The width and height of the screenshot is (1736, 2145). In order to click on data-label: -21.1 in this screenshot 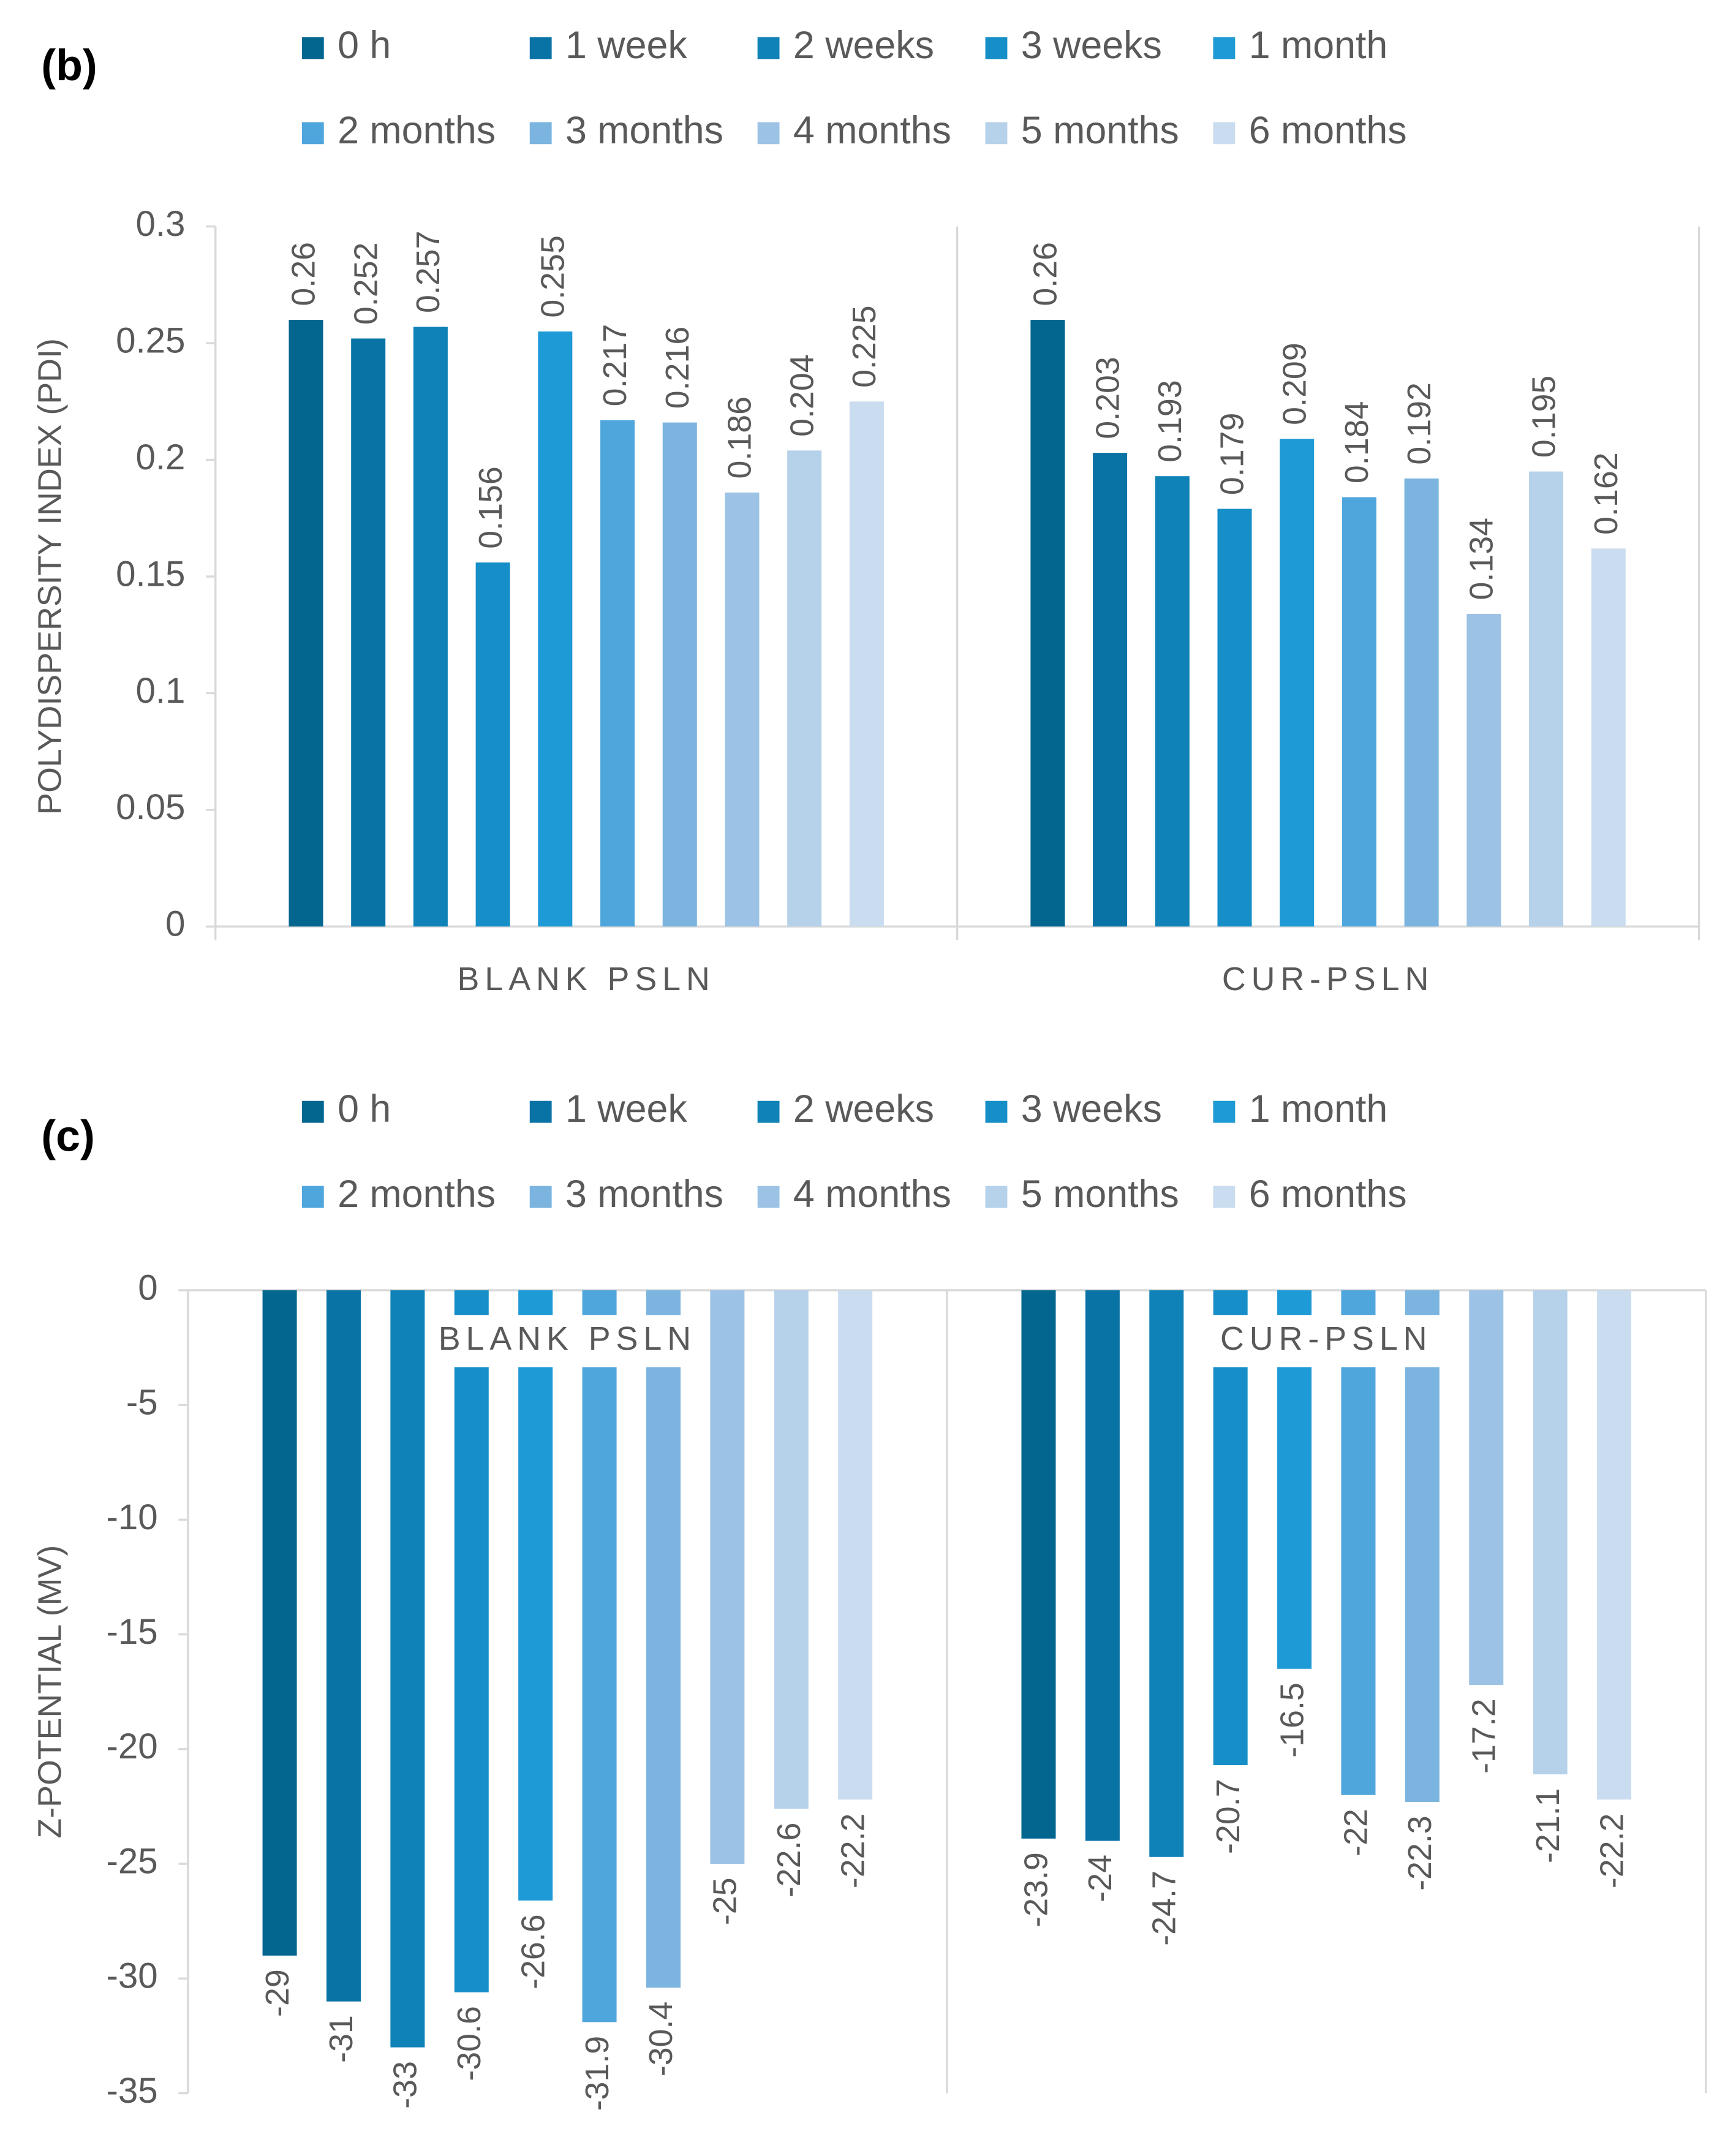, I will do `click(1548, 1825)`.